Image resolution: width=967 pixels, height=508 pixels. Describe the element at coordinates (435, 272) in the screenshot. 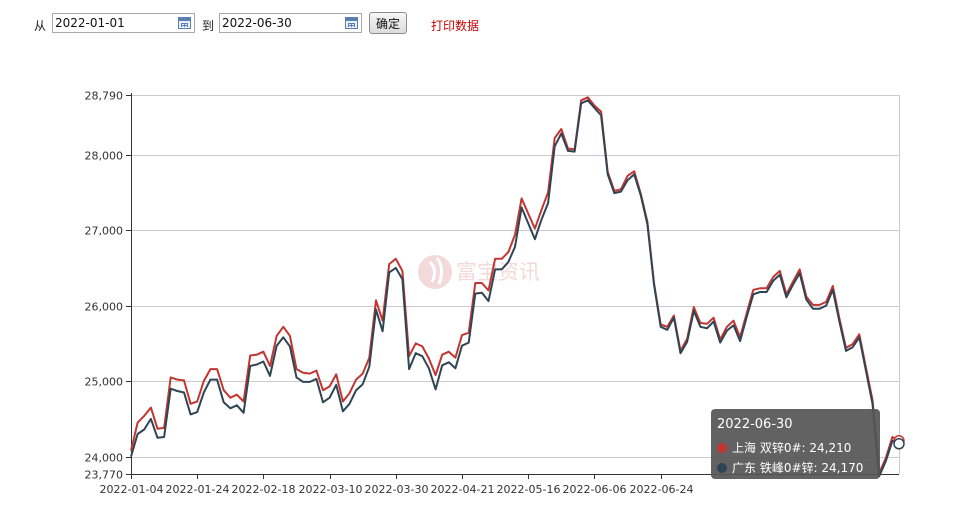

I see `watermark-logo-icon` at that location.